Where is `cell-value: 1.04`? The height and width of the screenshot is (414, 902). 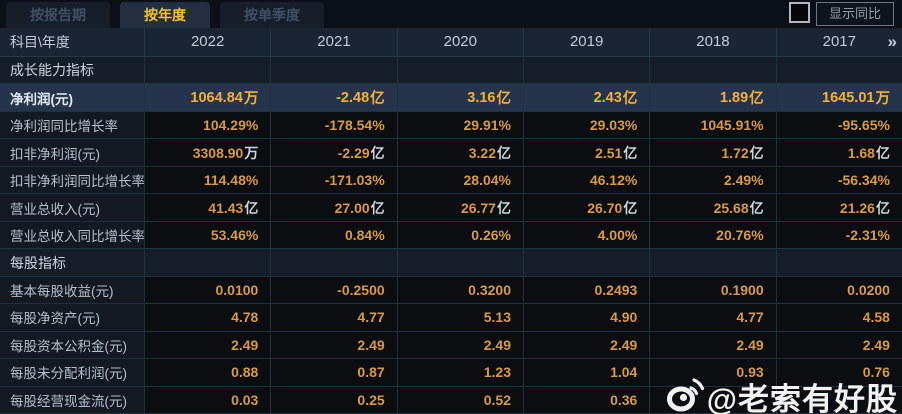
cell-value: 1.04 is located at coordinates (587, 372).